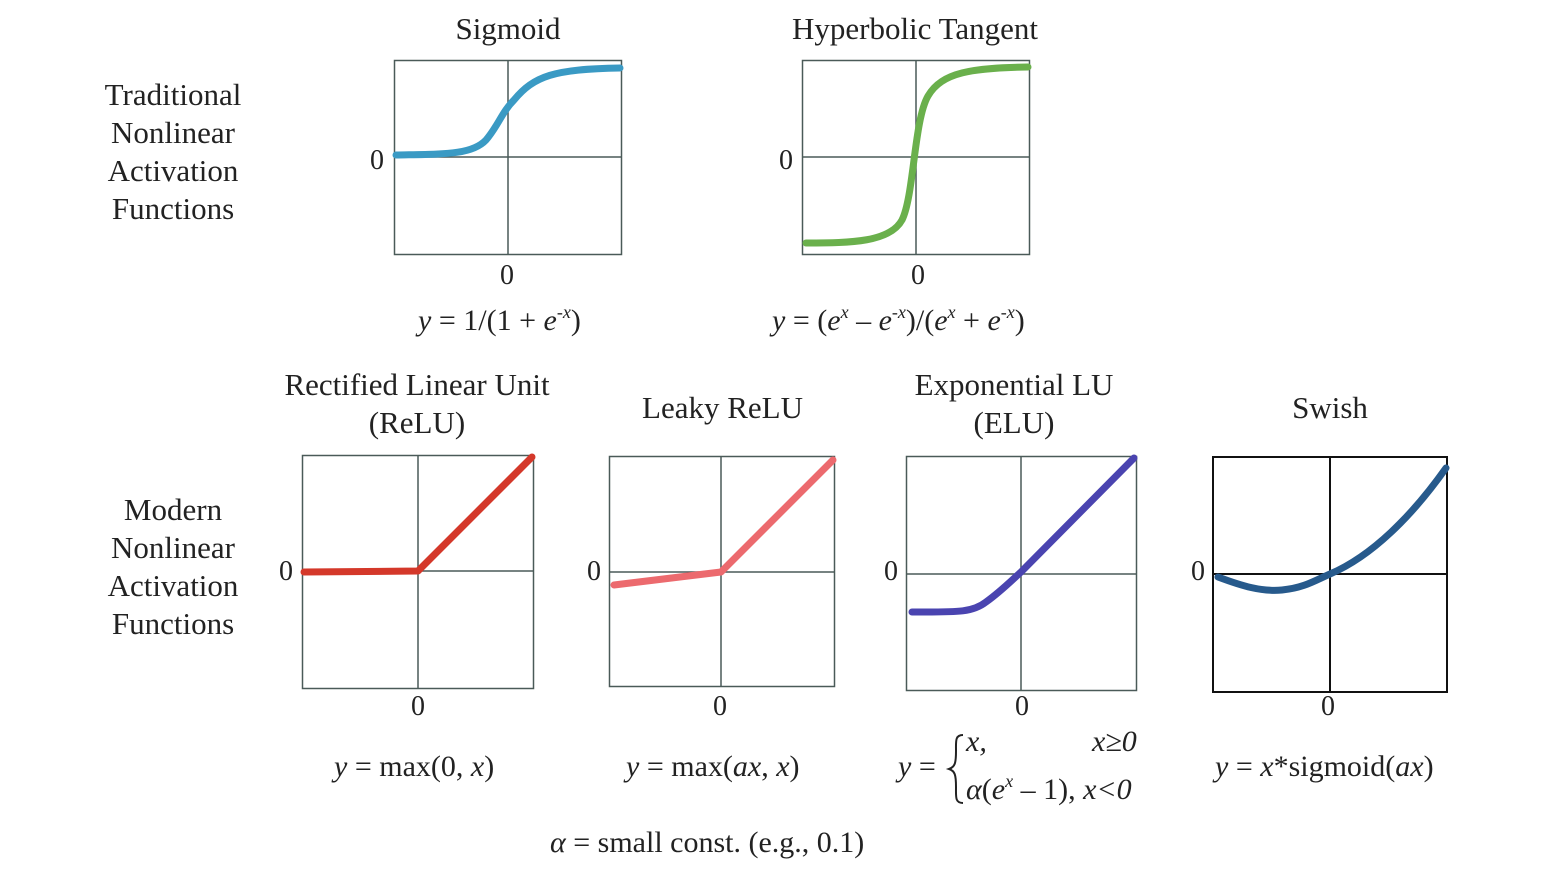 Image resolution: width=1553 pixels, height=871 pixels. Describe the element at coordinates (786, 160) in the screenshot. I see `tanh-y-zero: 0` at that location.